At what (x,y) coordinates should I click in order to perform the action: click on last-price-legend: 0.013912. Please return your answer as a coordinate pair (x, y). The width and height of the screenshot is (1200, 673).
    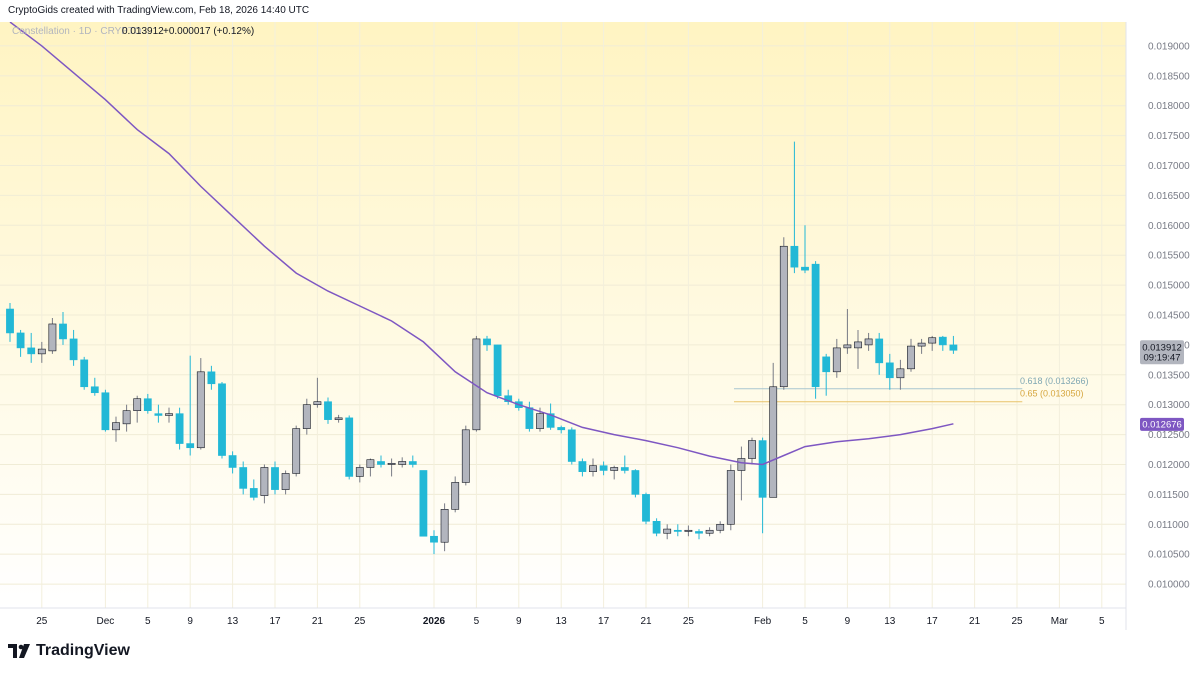
    Looking at the image, I should click on (143, 31).